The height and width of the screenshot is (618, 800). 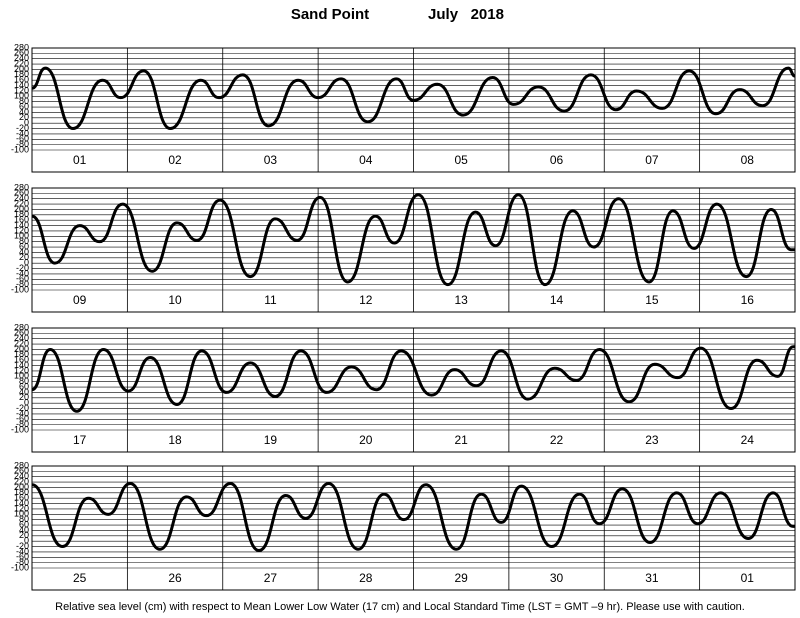 What do you see at coordinates (462, 160) in the screenshot?
I see `x-tick-label: 05` at bounding box center [462, 160].